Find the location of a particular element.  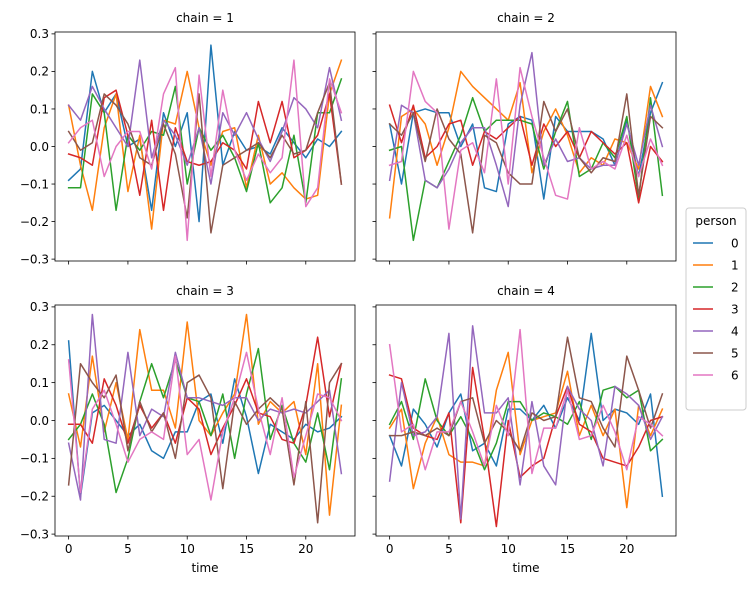

legend: person 0 1 2 3 4 5 6 is located at coordinates (716, 309).